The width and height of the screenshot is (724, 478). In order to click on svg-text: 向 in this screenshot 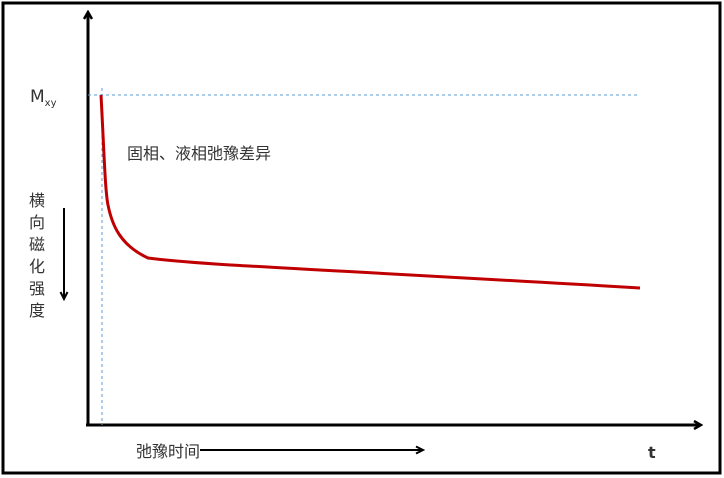, I will do `click(37, 222)`.